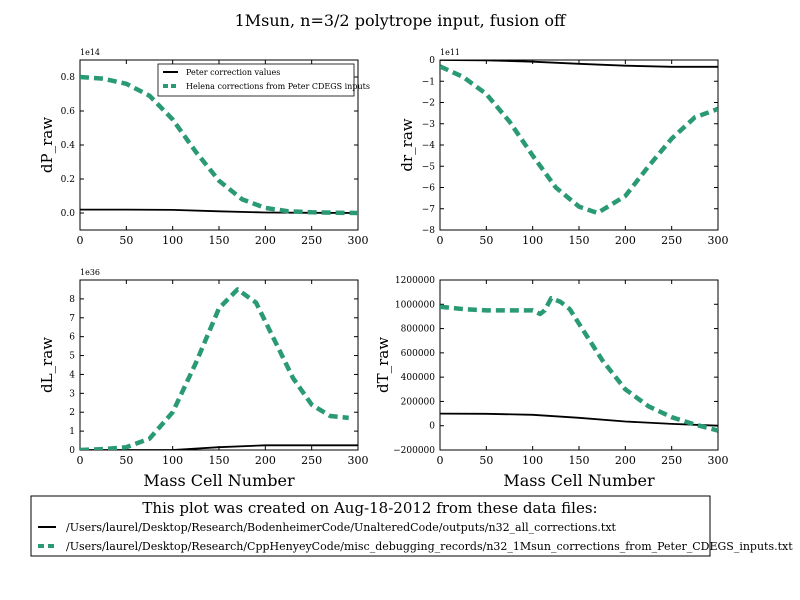  Describe the element at coordinates (428, 82) in the screenshot. I see `y-tick-label: −1` at that location.